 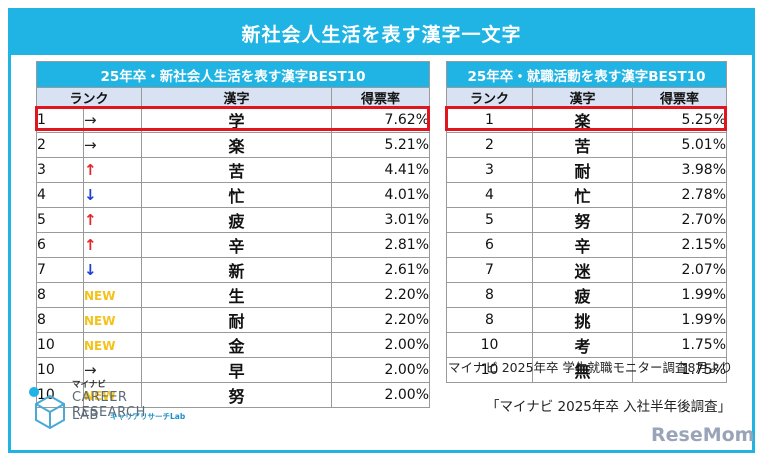 I want to click on table-row: 8 NEW 生 2.20%, so click(x=233, y=295).